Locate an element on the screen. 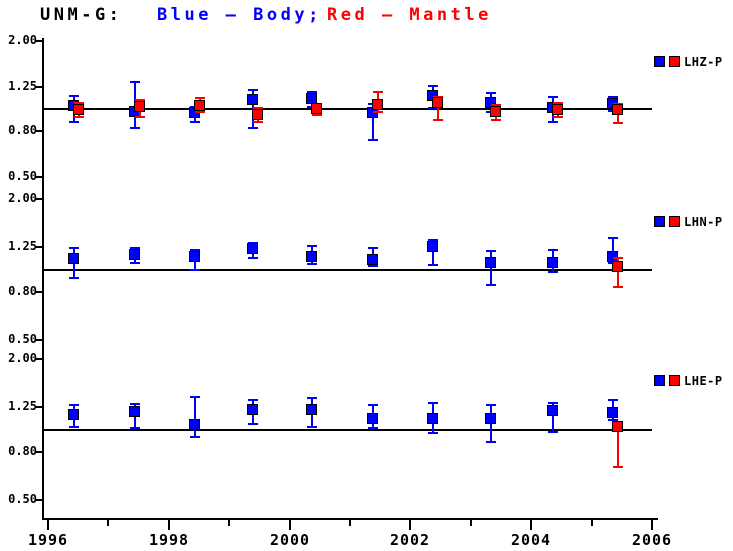 The image size is (733, 551). legend-label: LHZ-P is located at coordinates (703, 62).